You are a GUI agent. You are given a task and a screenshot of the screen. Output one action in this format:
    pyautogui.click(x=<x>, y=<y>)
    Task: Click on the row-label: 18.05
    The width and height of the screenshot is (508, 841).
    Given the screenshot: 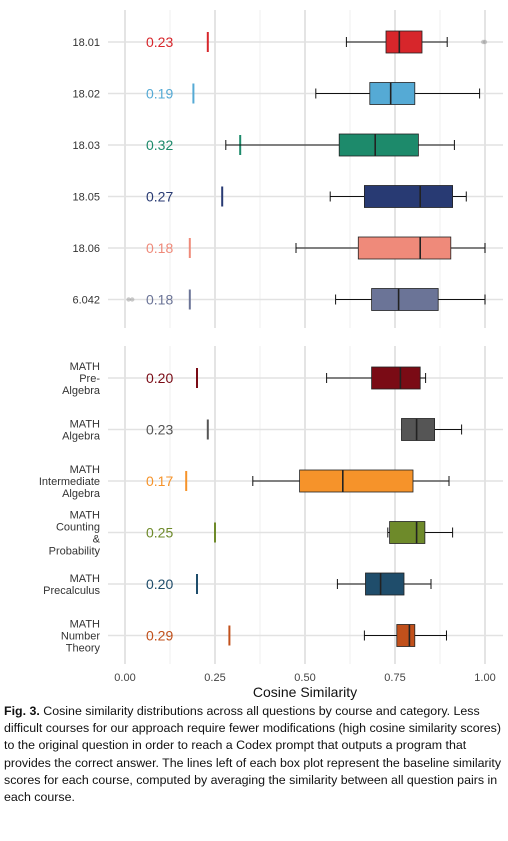 What is the action you would take?
    pyautogui.click(x=86, y=198)
    